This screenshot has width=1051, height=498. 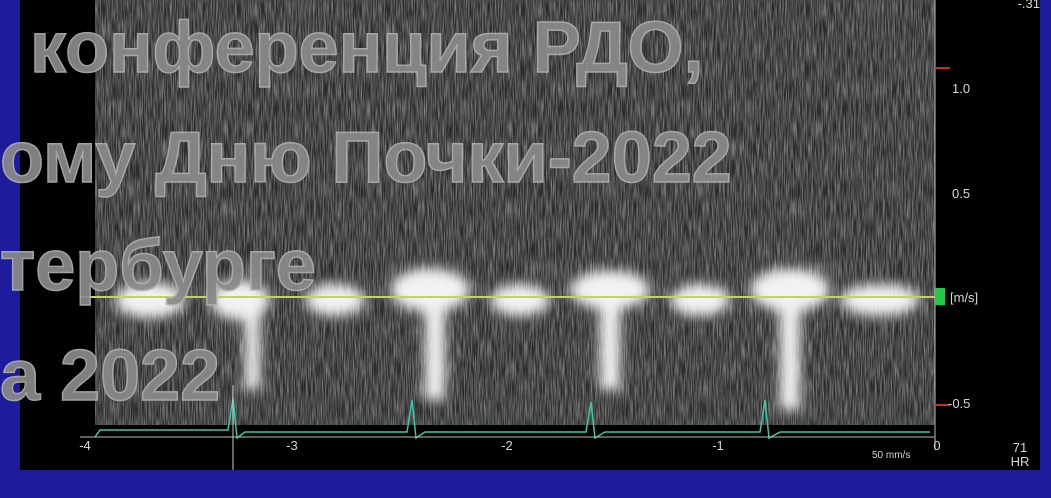 I want to click on scale-top: -.31, so click(x=1029, y=5).